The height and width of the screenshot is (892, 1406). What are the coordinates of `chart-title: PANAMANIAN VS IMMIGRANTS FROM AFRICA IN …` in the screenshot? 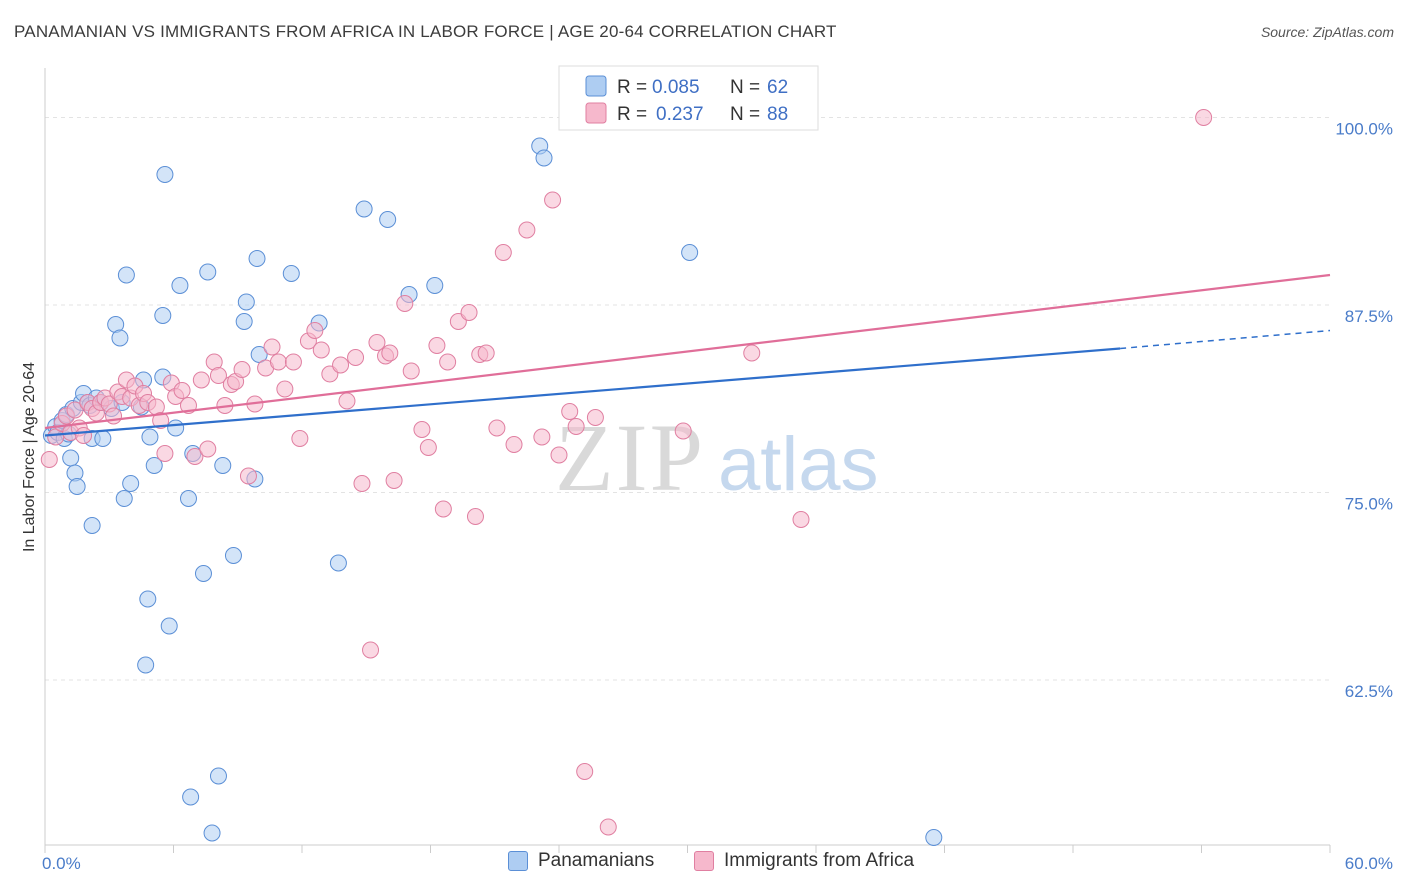 It's located at (425, 31).